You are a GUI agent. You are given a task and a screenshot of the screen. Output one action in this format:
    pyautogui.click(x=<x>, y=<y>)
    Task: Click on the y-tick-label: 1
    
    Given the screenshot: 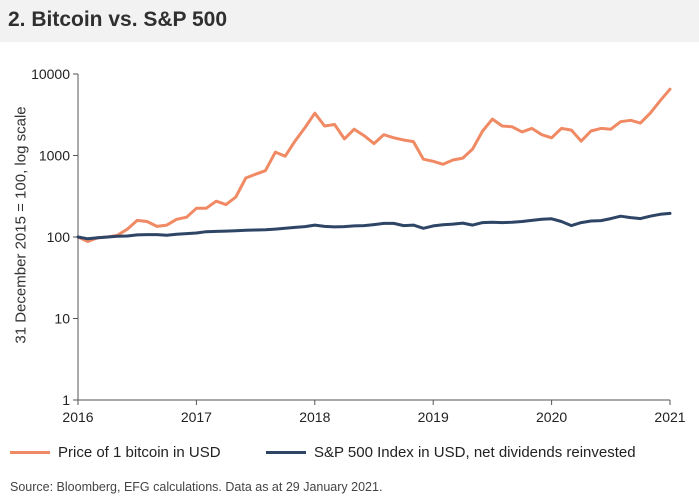 What is the action you would take?
    pyautogui.click(x=66, y=400)
    